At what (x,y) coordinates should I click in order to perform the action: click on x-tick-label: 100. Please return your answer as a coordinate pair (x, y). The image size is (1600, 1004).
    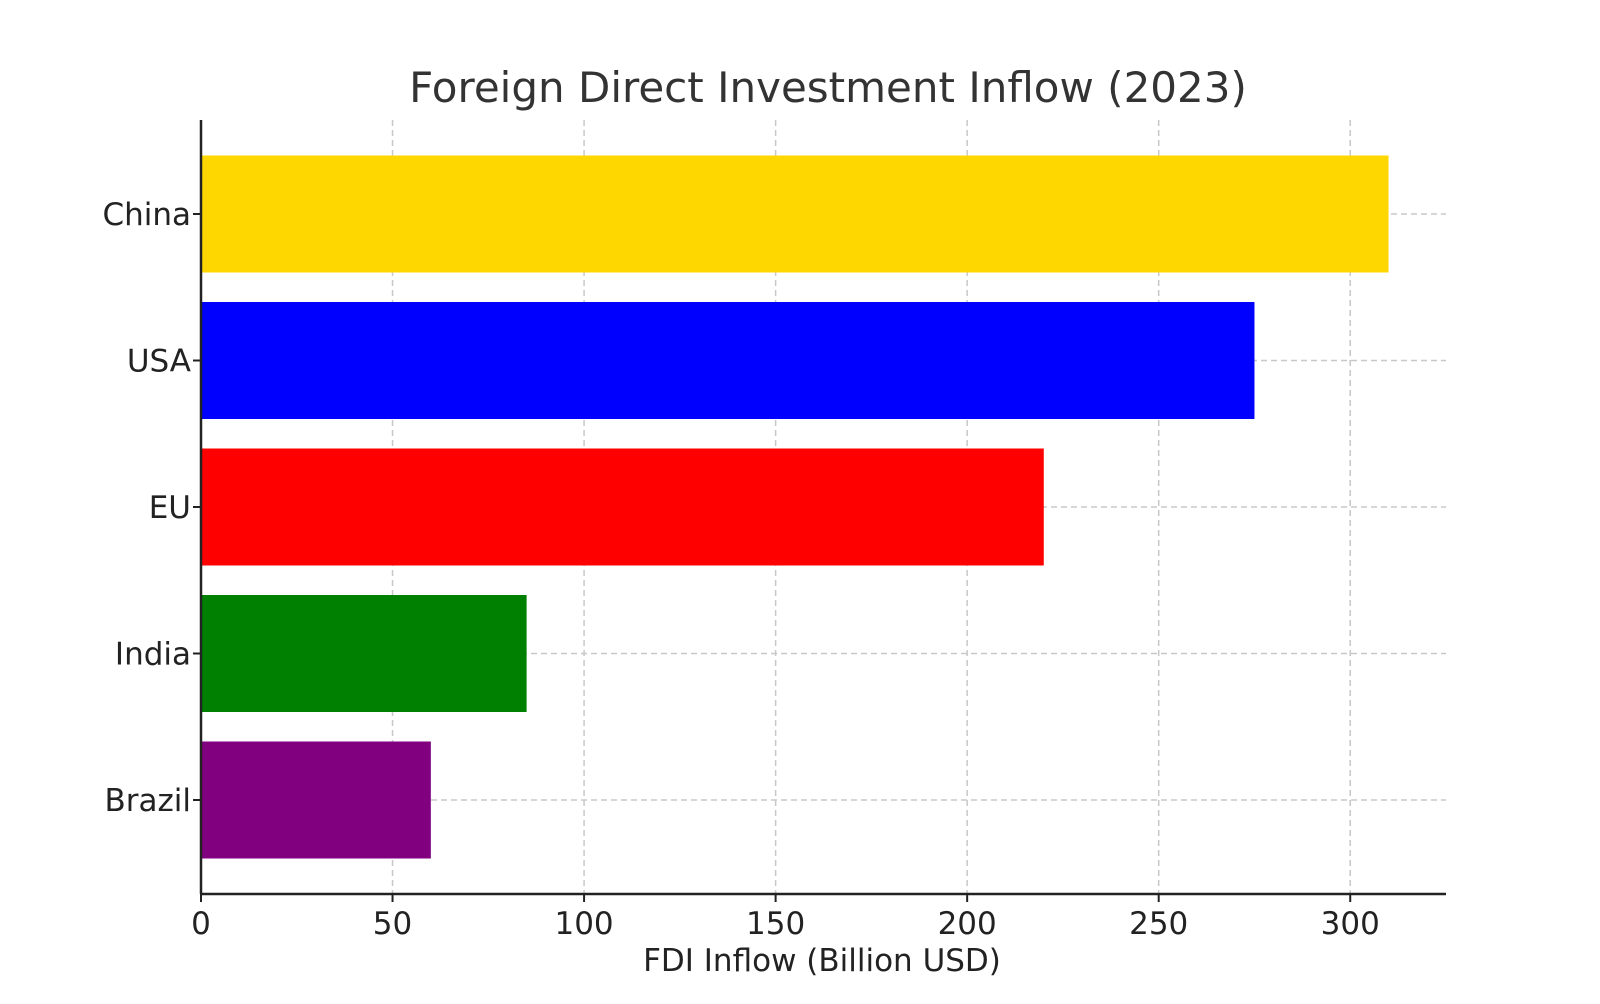
    Looking at the image, I should click on (583, 924).